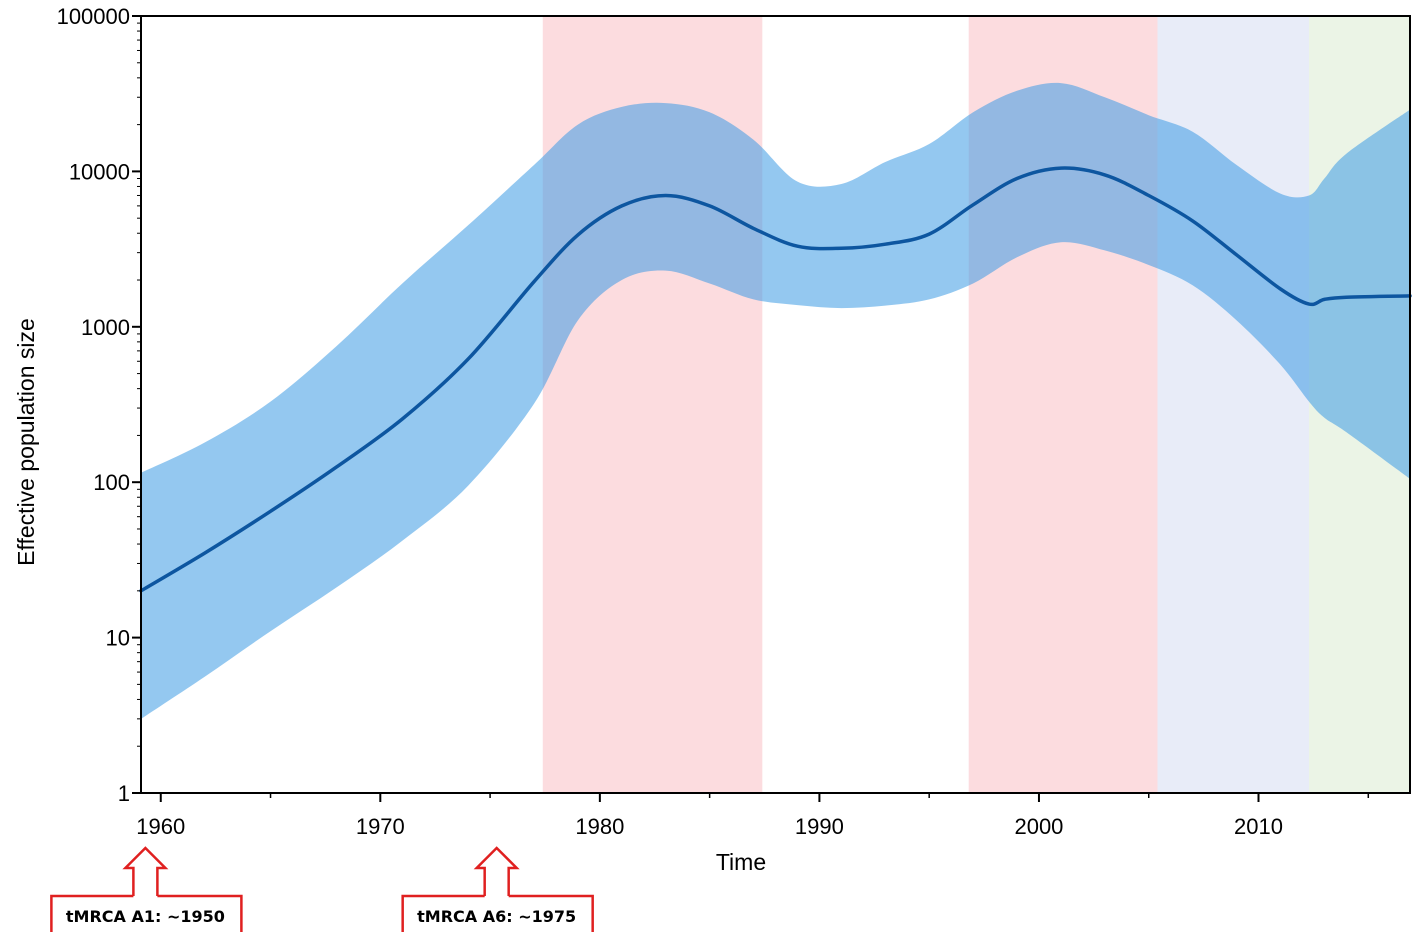 The height and width of the screenshot is (932, 1417). Describe the element at coordinates (105, 327) in the screenshot. I see `y-tick-label: 1000` at that location.